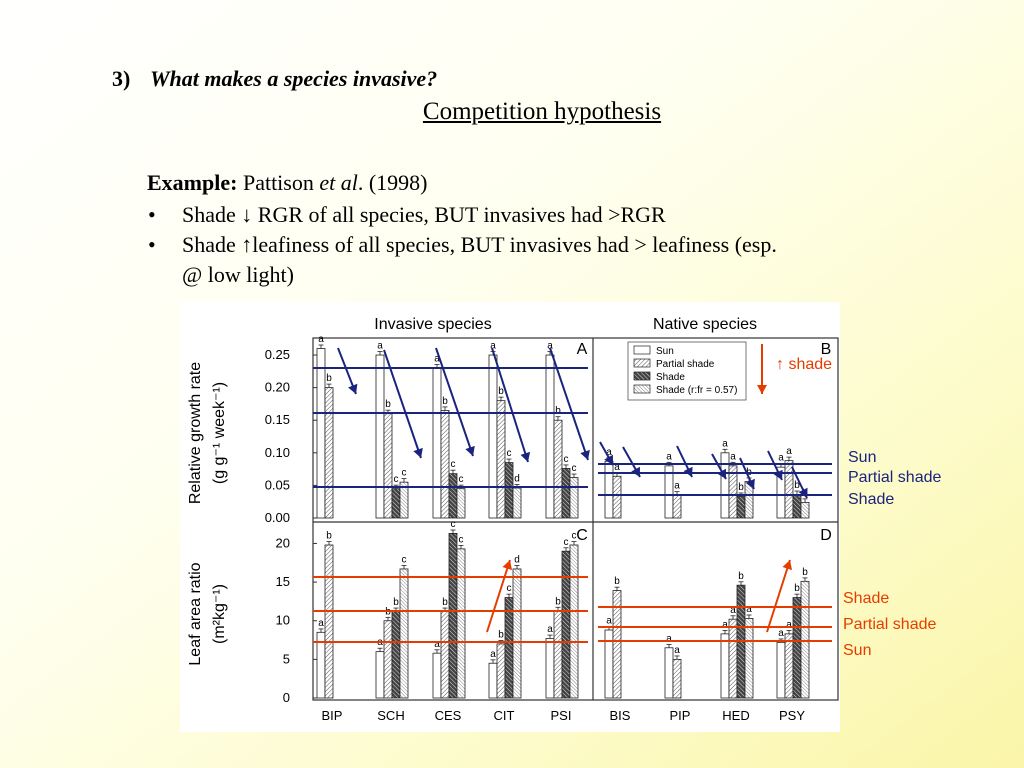 This screenshot has height=768, width=1024. I want to click on rgr-axis-units: (g g⁻¹ week⁻¹), so click(219, 433).